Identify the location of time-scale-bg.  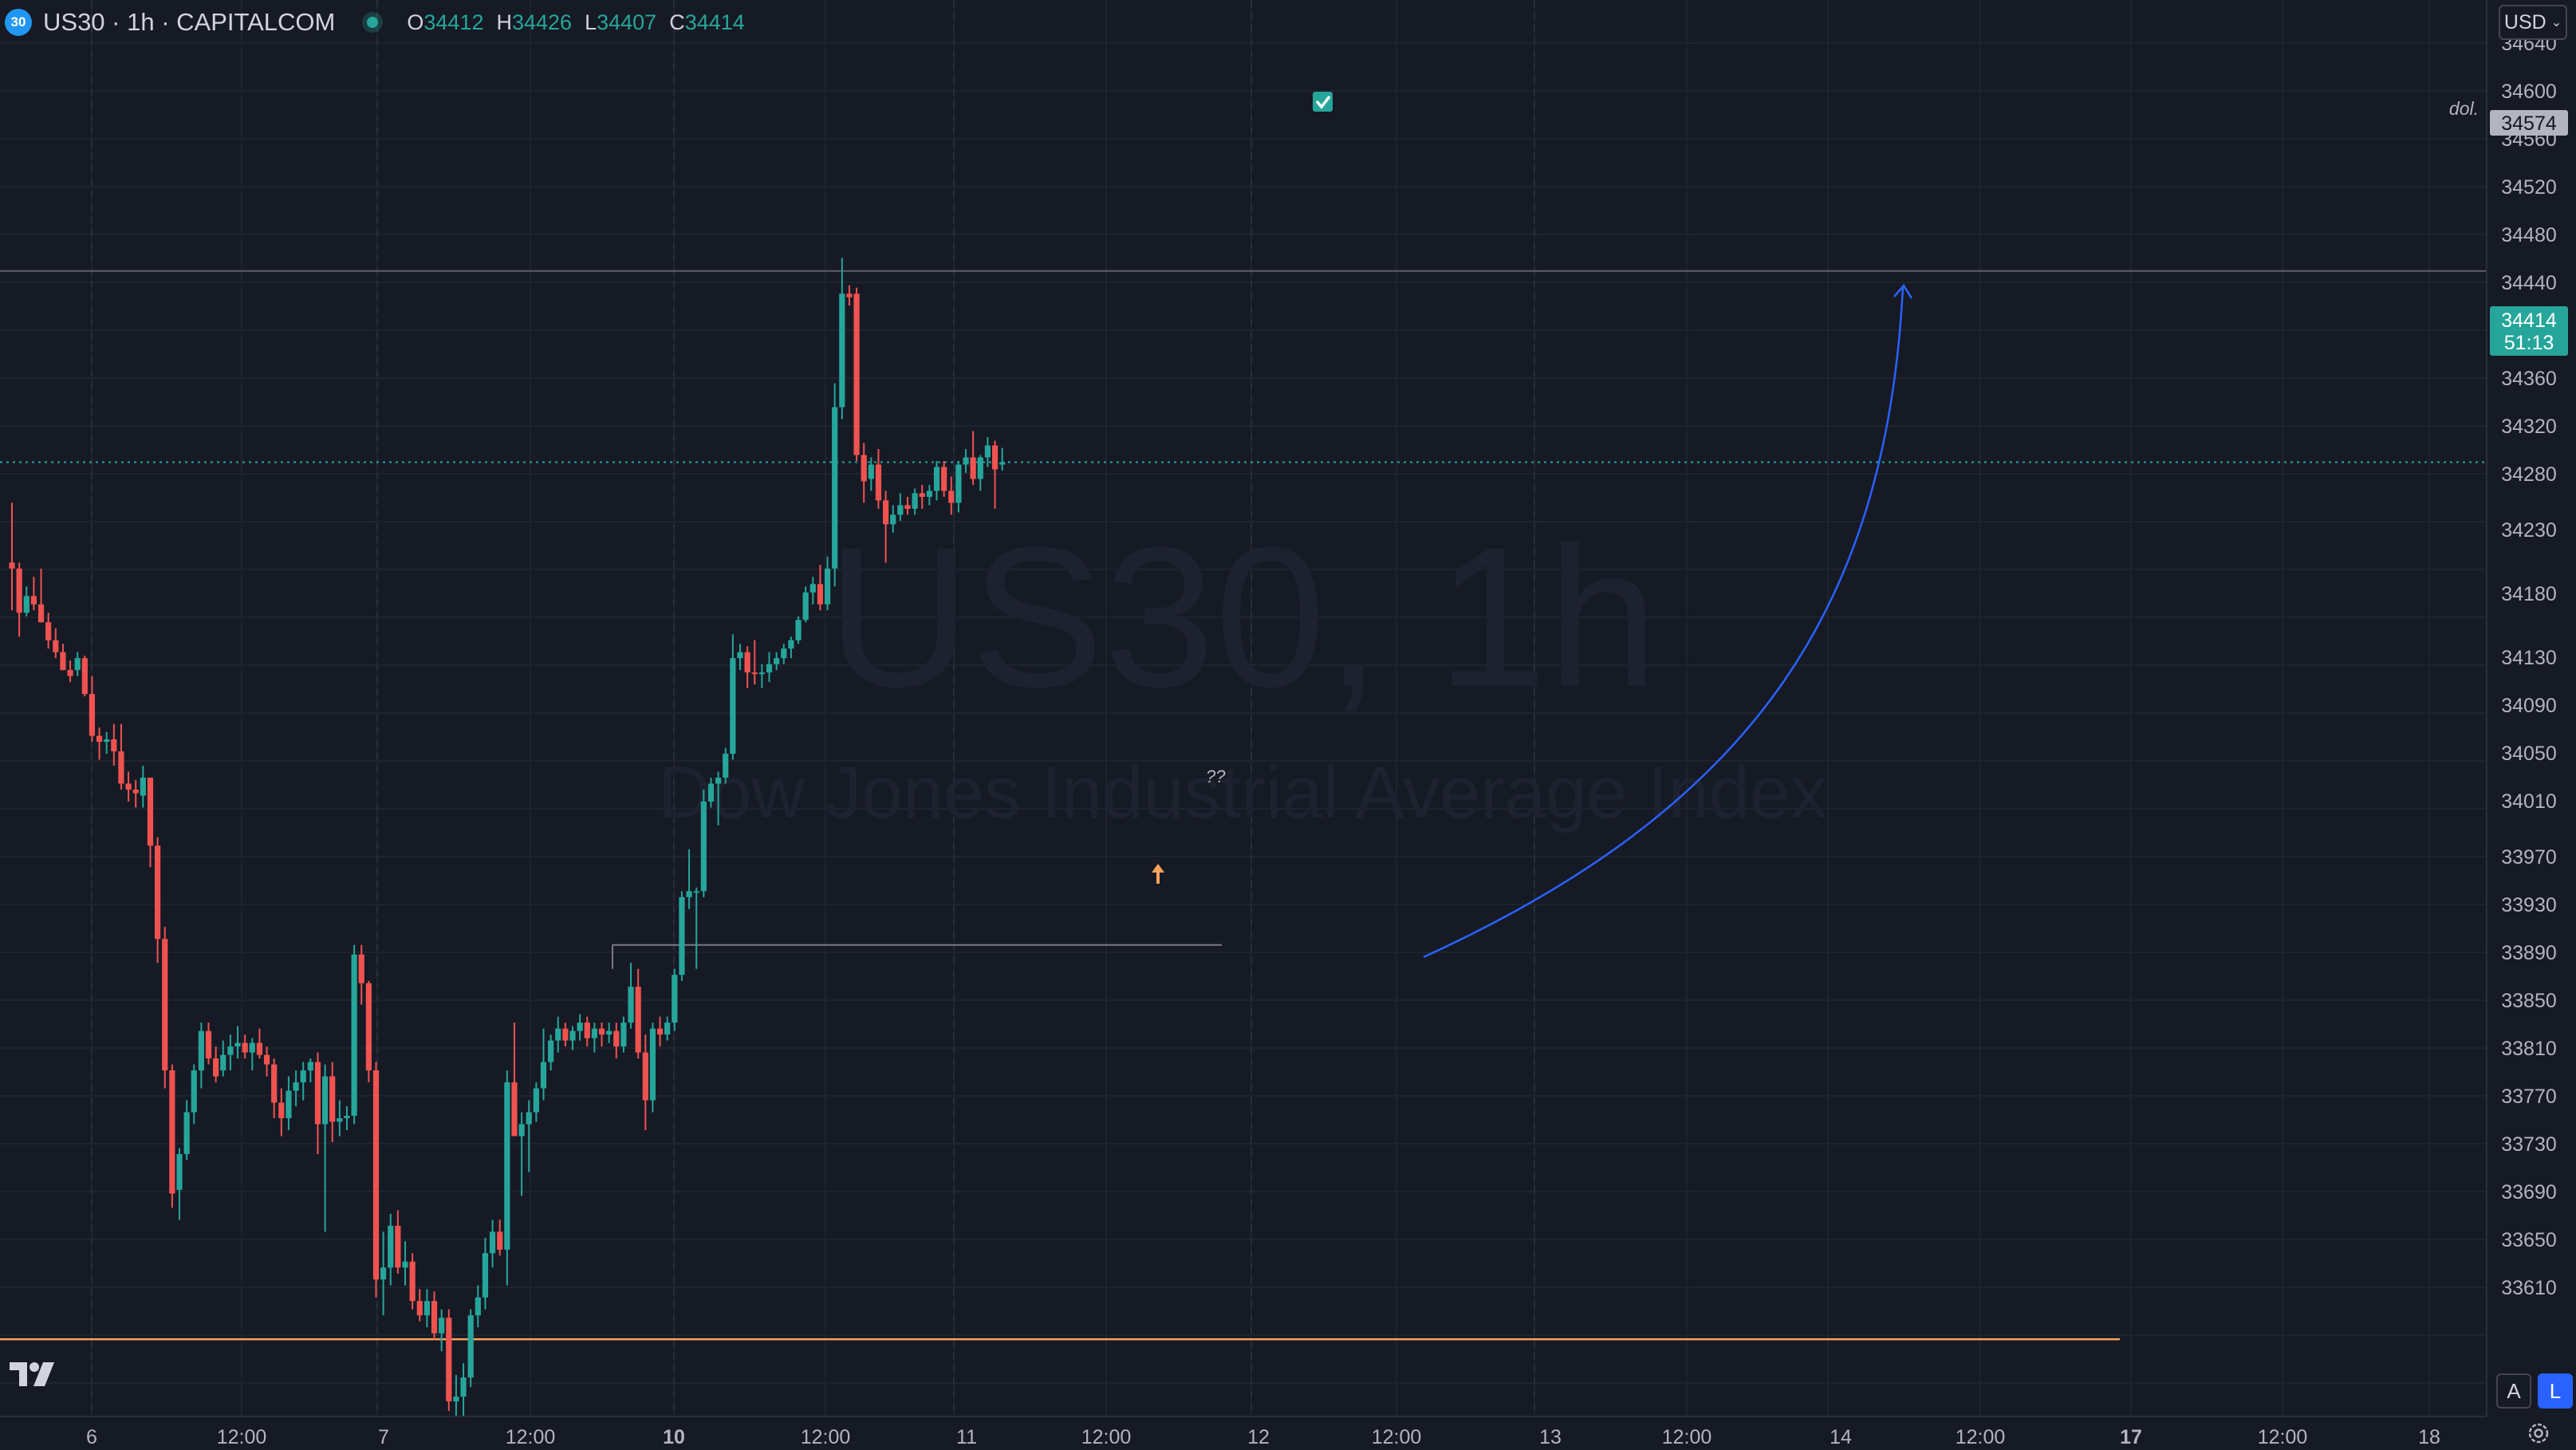
(1243, 1434).